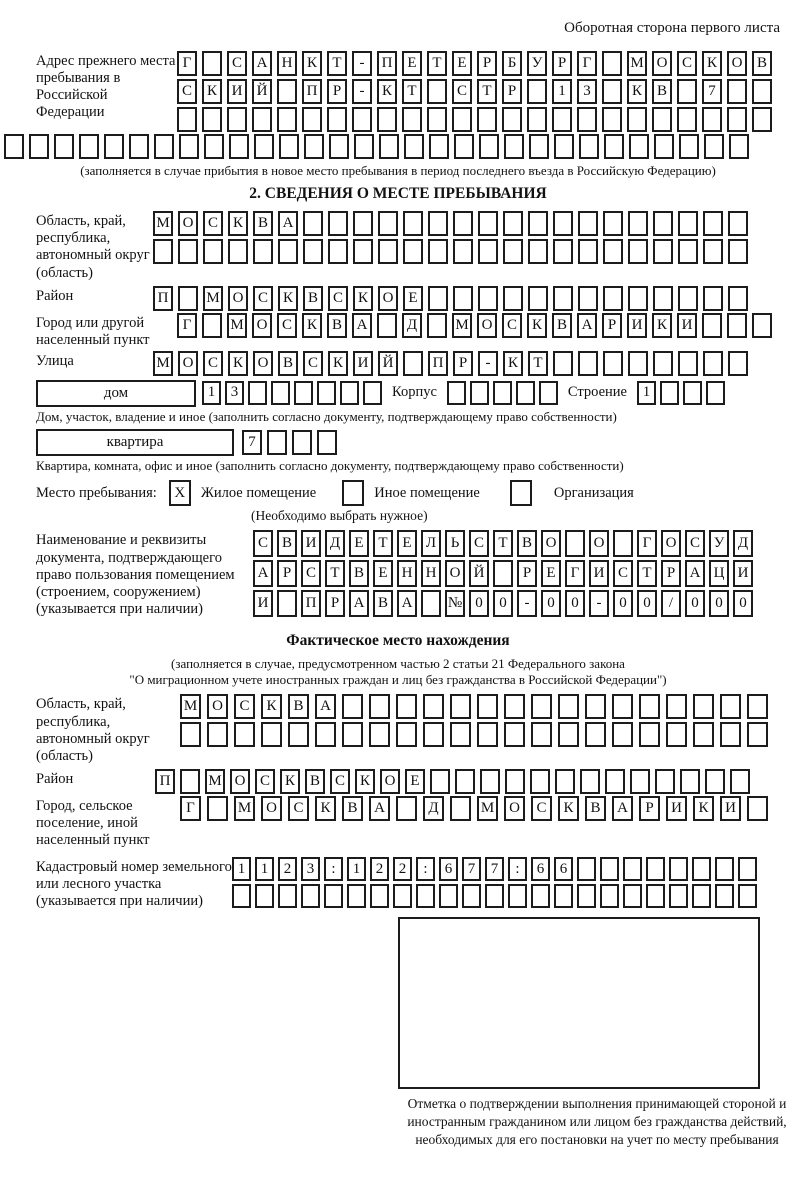  What do you see at coordinates (462, 325) in the screenshot?
I see `char-cell: М` at bounding box center [462, 325].